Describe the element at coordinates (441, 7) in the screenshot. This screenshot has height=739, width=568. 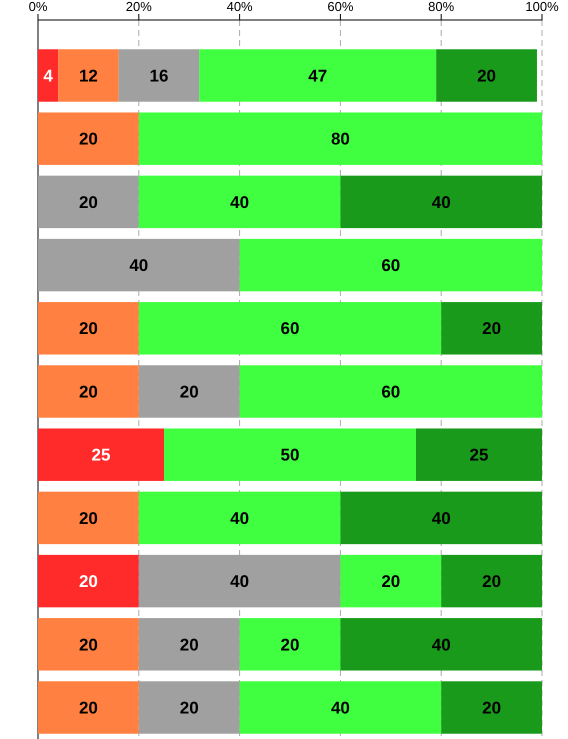
I see `x-tick-label: 80%` at that location.